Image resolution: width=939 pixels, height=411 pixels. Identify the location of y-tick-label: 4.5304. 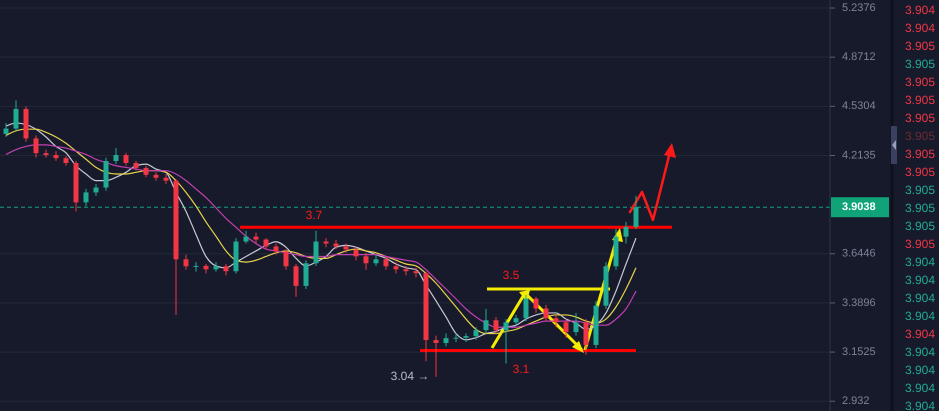
(859, 106).